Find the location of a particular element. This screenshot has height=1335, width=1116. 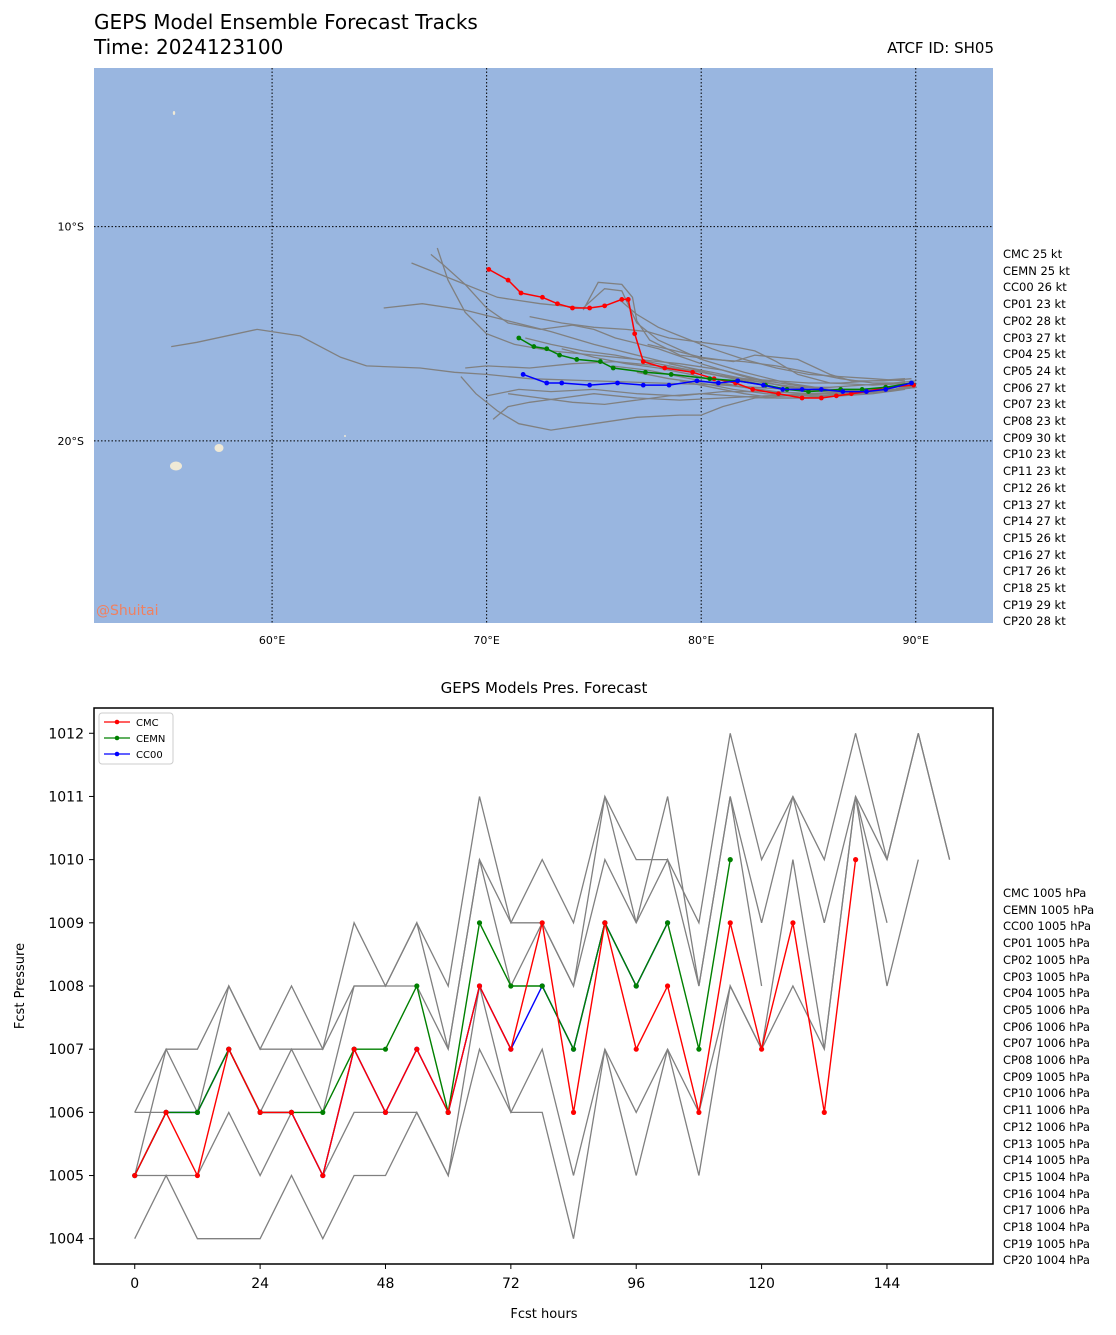

wind-list-item: CP04 25 kt is located at coordinates (1034, 354).